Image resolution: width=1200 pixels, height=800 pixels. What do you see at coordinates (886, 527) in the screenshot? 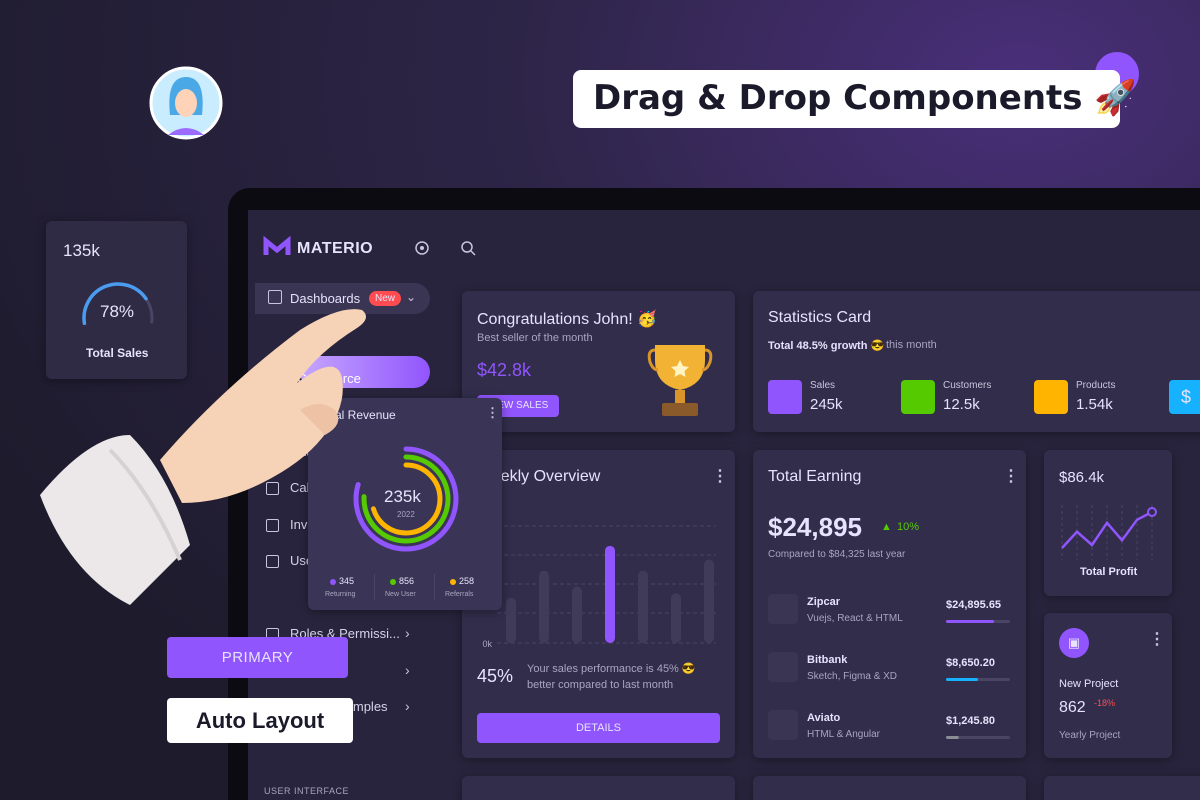
I see `earning-change-arrow: ▲` at bounding box center [886, 527].